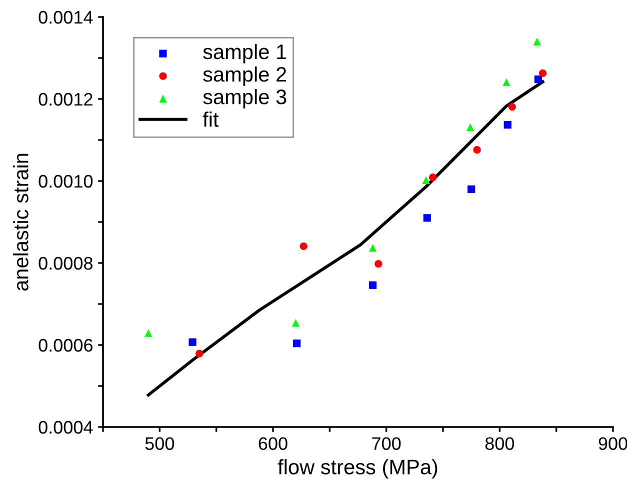 Image resolution: width=627 pixels, height=494 pixels. Describe the element at coordinates (499, 443) in the screenshot. I see `x-tick-label: 800` at that location.